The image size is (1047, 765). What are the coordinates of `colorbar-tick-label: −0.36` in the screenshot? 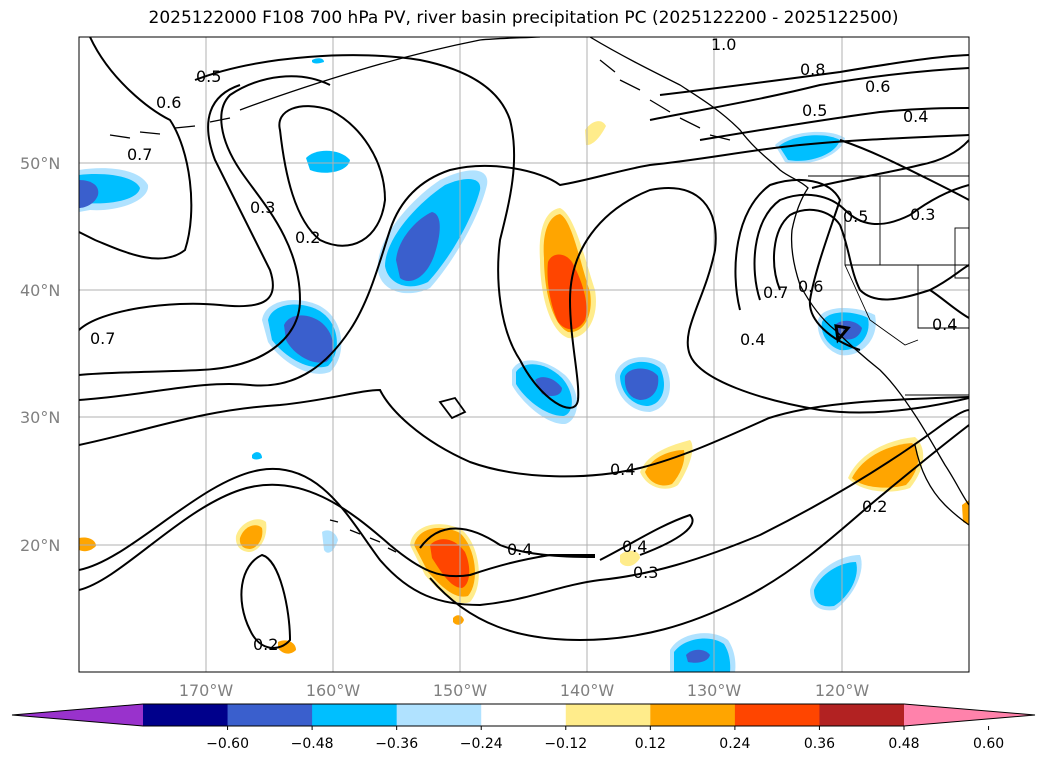 It's located at (396, 744).